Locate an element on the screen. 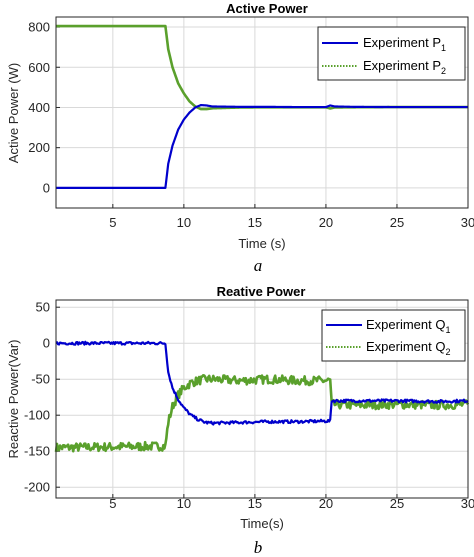  legend: Experiment P1 Experiment P2 is located at coordinates (391, 53).